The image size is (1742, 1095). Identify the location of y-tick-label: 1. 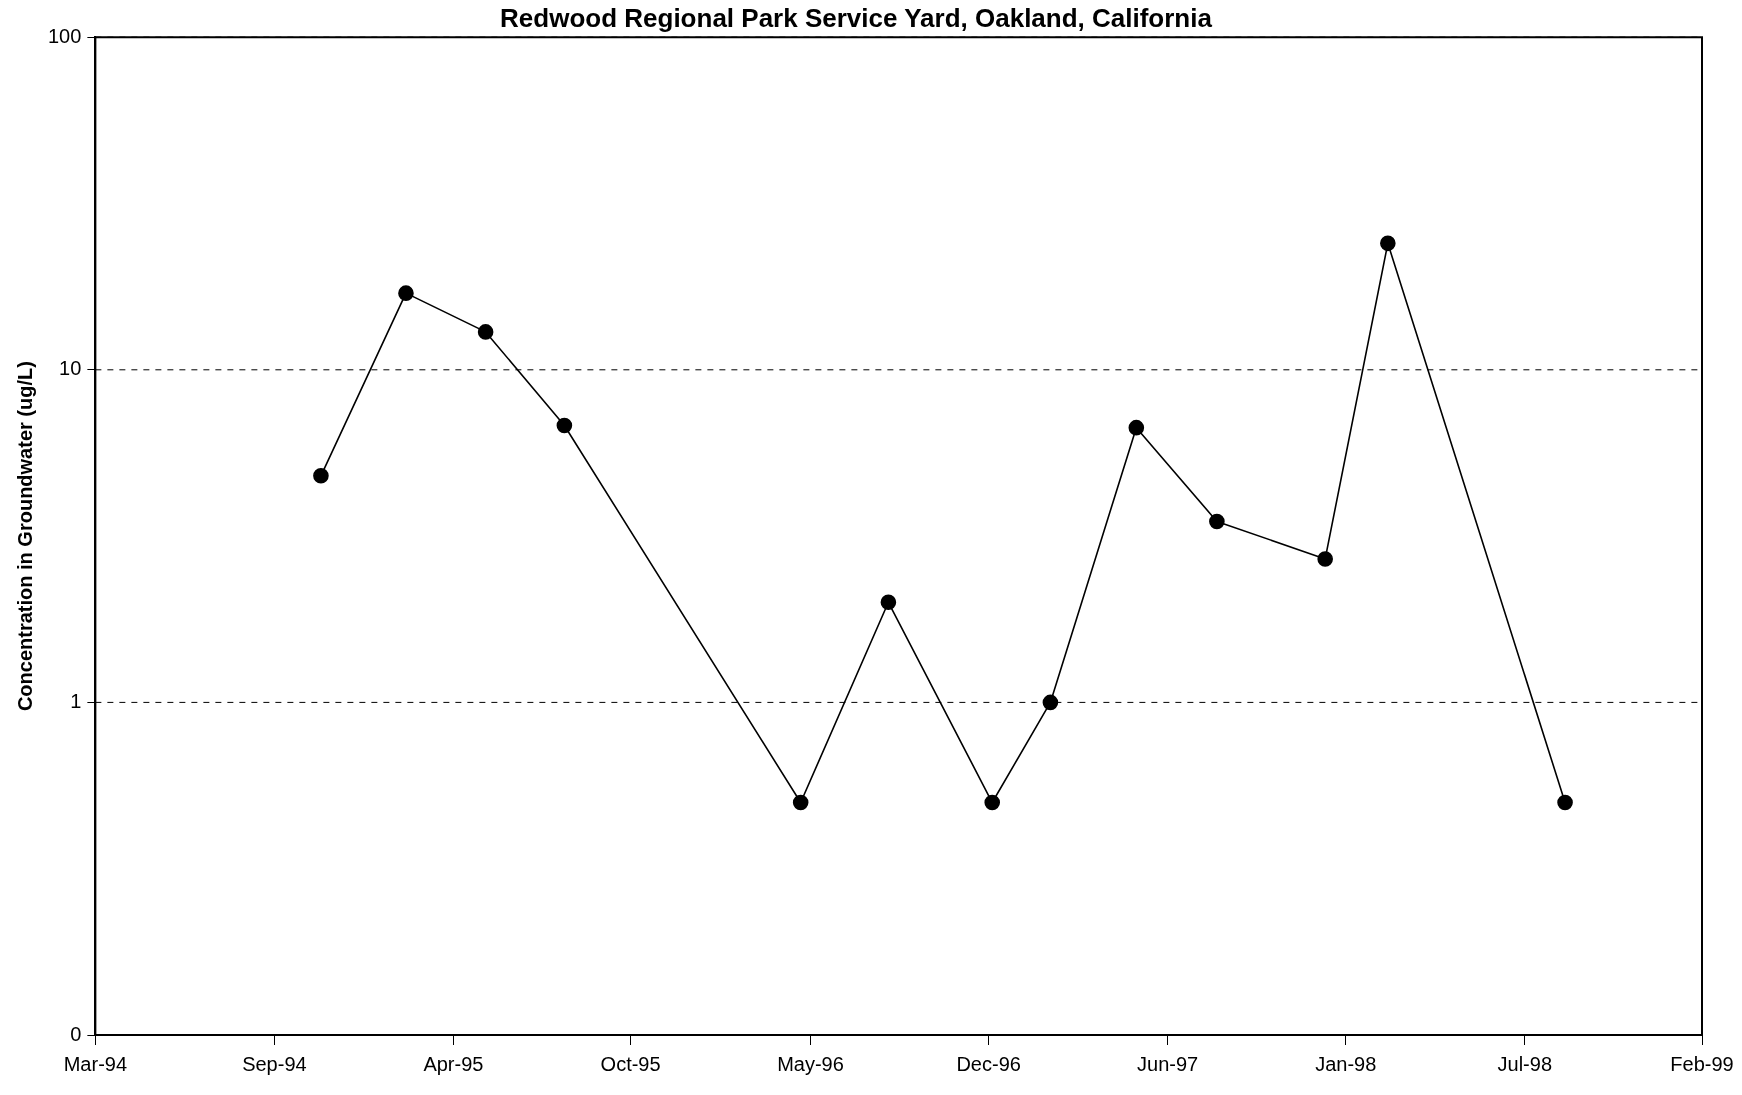
(76, 700).